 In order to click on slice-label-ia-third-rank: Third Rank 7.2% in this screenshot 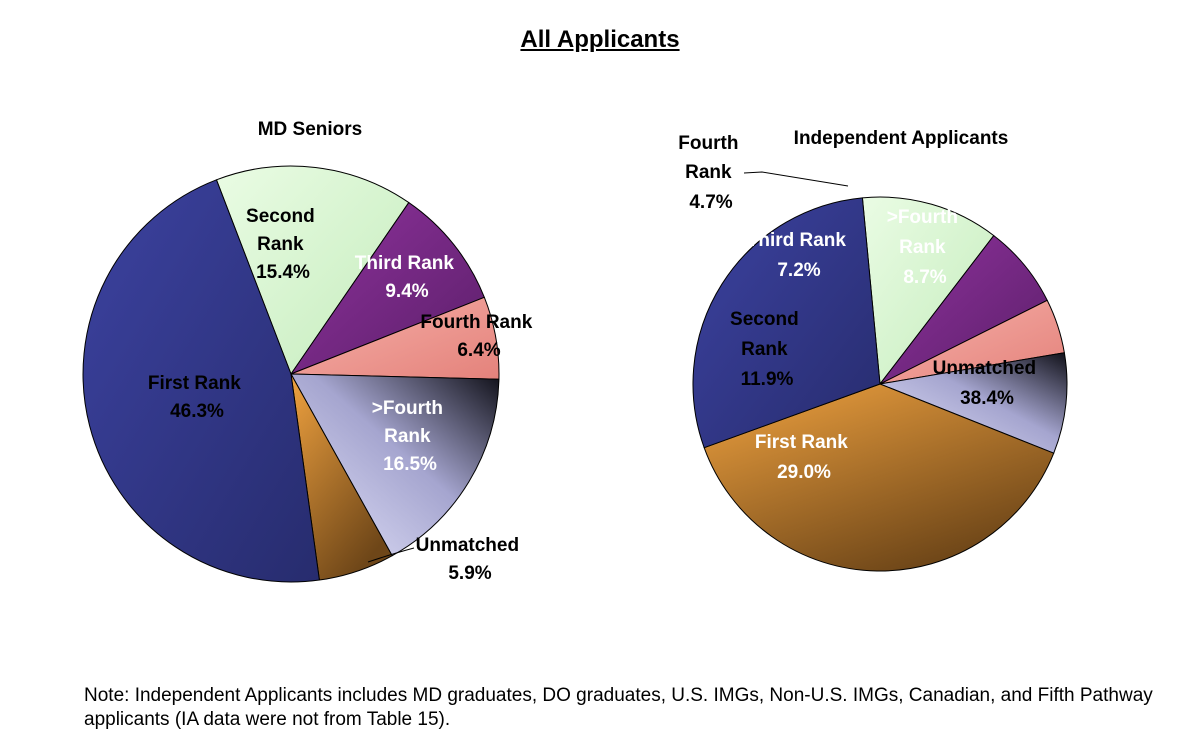, I will do `click(799, 255)`.